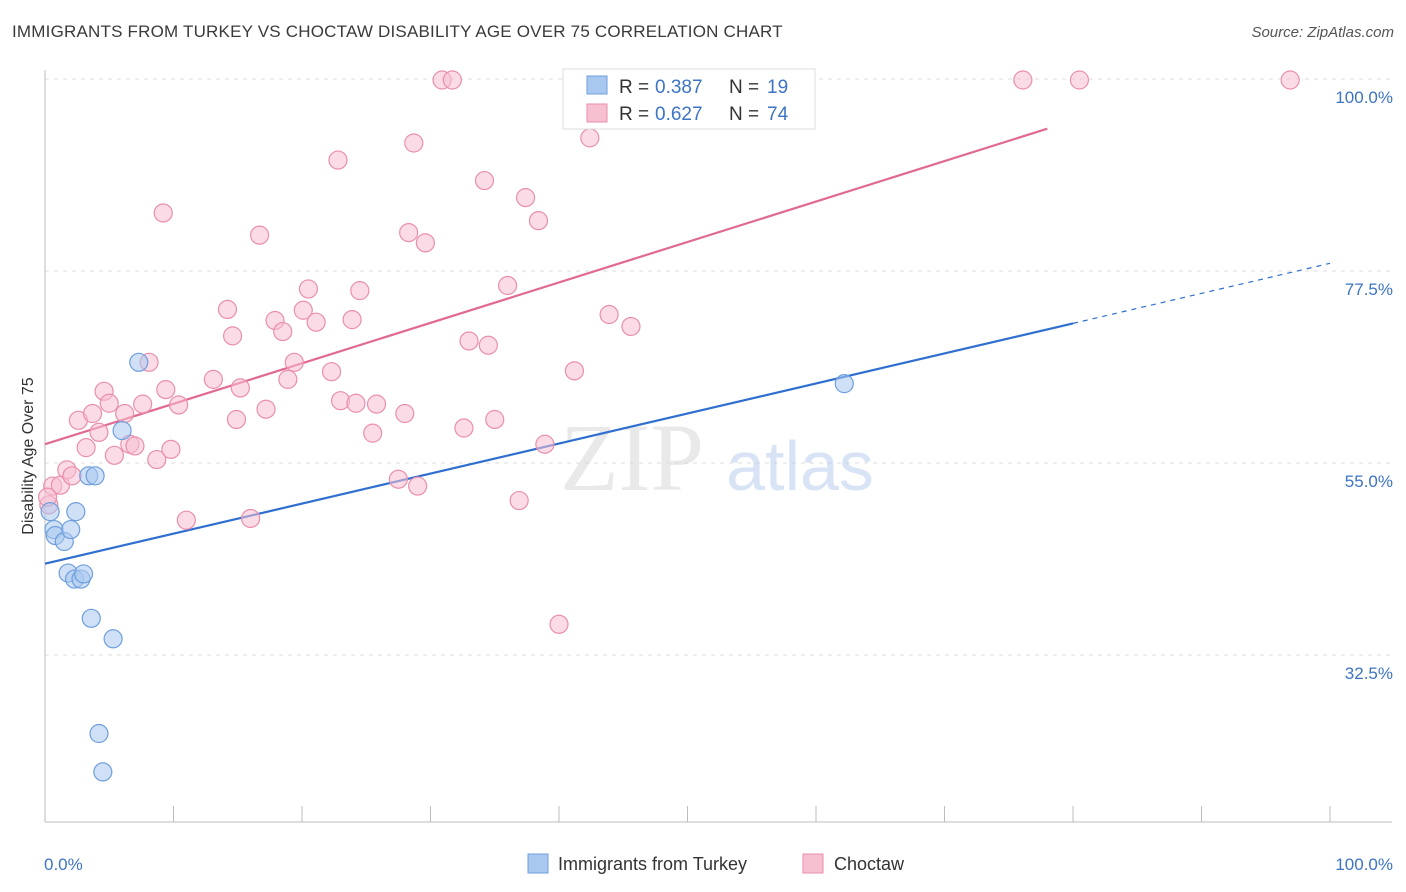 This screenshot has width=1406, height=892. I want to click on legend-r-value-1: 0.627, so click(679, 114).